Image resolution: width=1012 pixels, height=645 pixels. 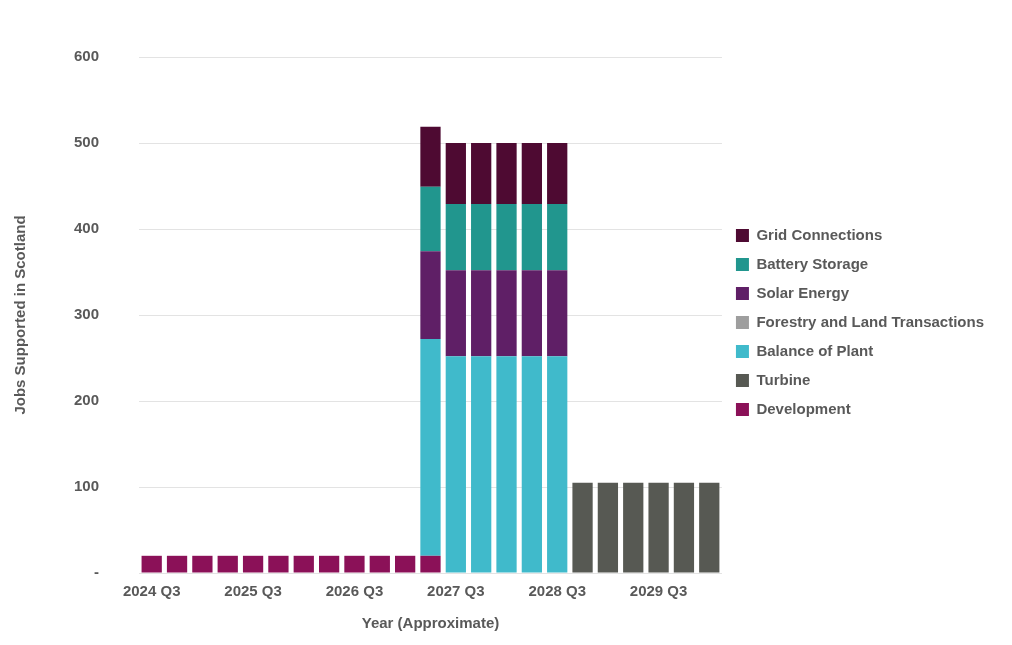 I want to click on legend-label: Solar Energy, so click(x=803, y=292).